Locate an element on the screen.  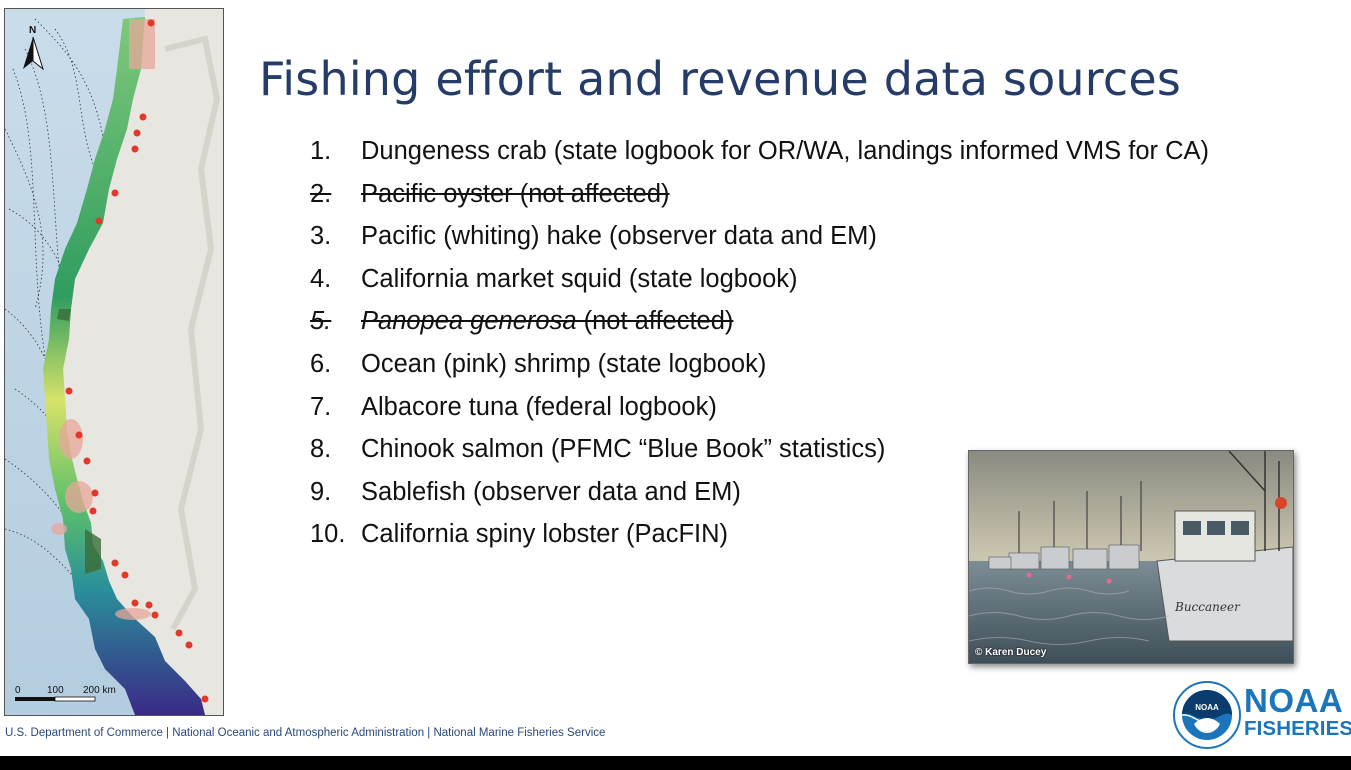
list-item-number: 2. is located at coordinates (321, 193).